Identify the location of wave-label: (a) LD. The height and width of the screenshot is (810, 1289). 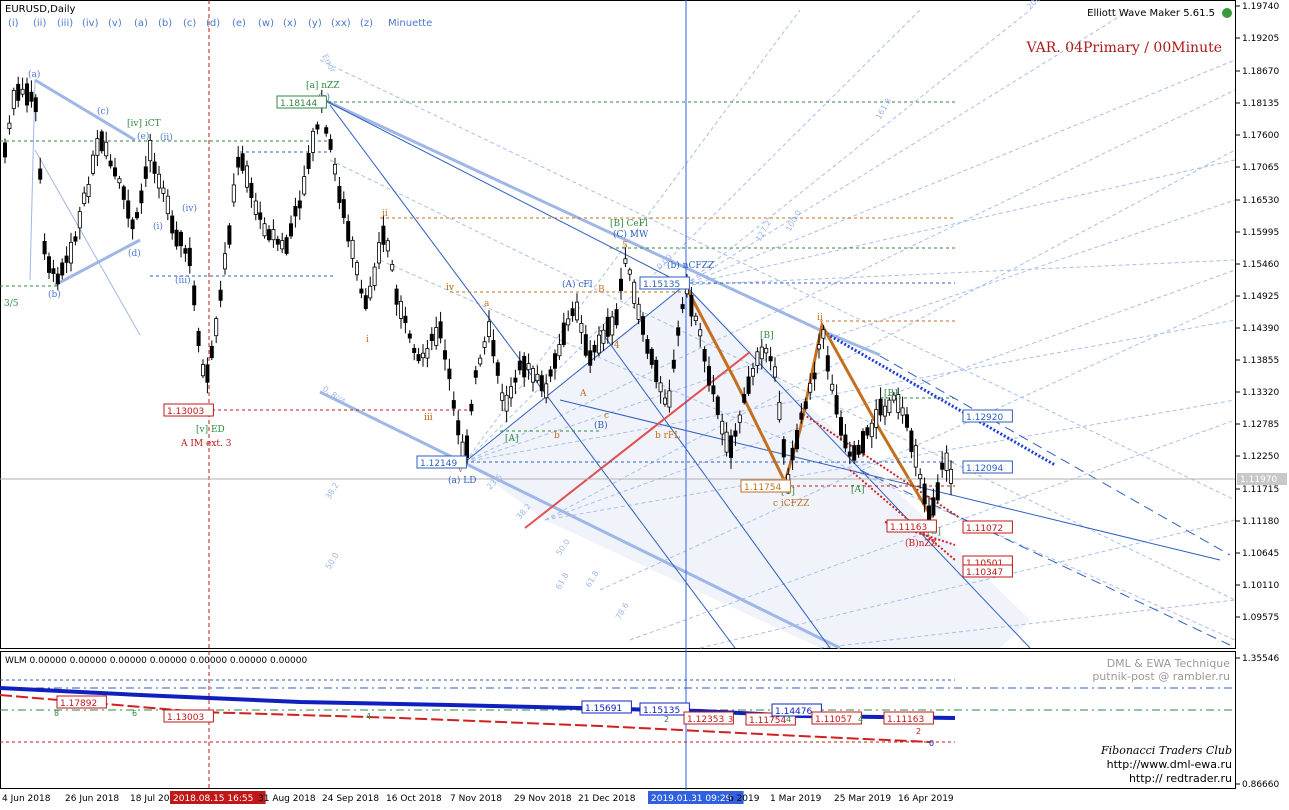
(462, 480).